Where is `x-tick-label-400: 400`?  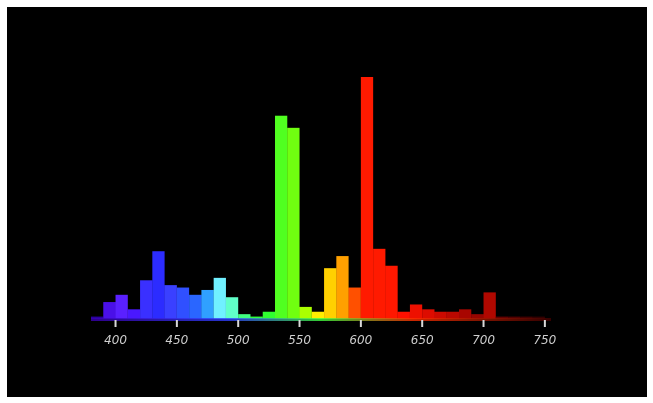 x-tick-label-400: 400 is located at coordinates (115, 340).